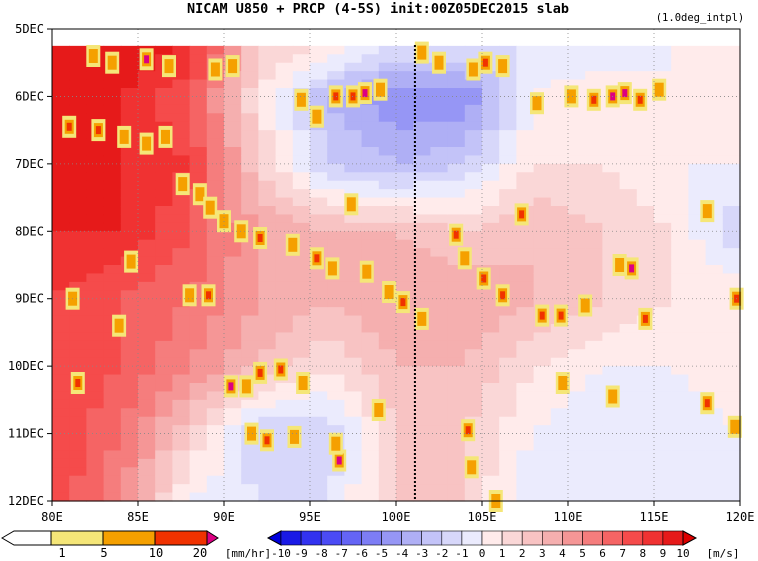 The image size is (758, 561). I want to click on precip-cell-peak, so click(503, 295).